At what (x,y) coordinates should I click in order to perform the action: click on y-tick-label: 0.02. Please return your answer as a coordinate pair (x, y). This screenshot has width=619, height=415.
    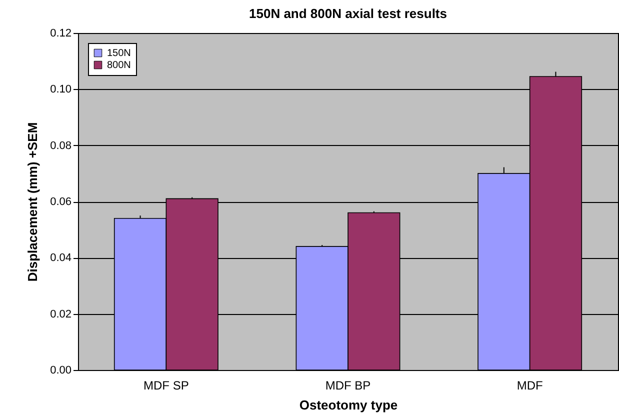
    Looking at the image, I should click on (61, 314).